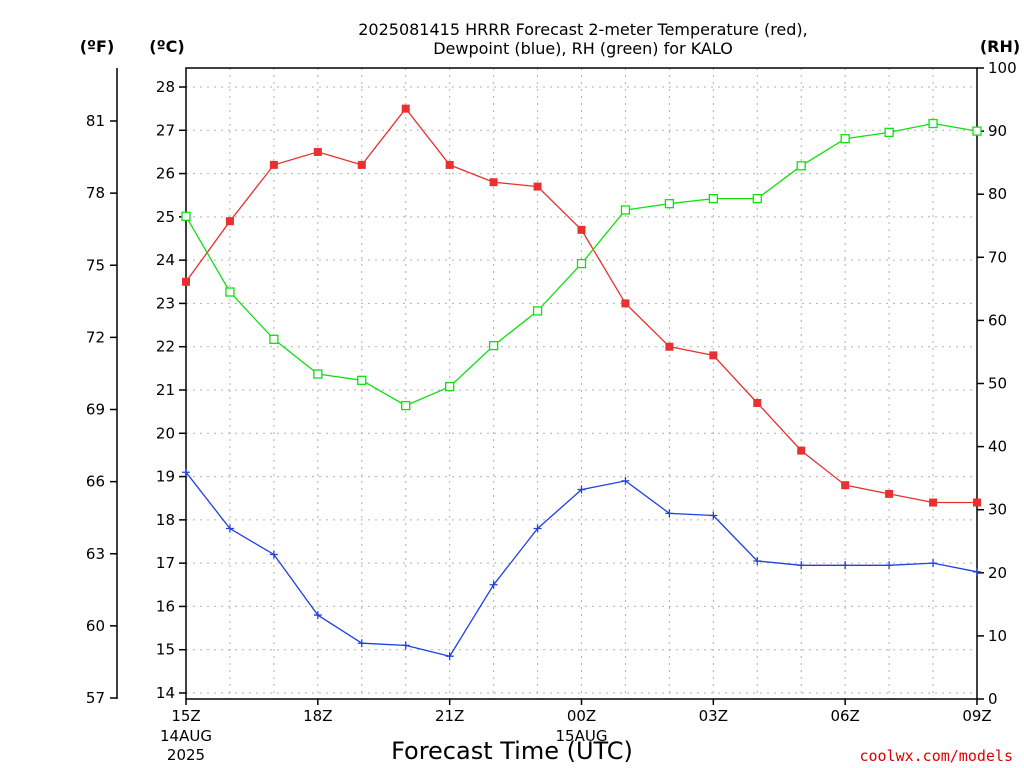 The height and width of the screenshot is (768, 1024). Describe the element at coordinates (165, 563) in the screenshot. I see `celsius-tick-label: 17` at that location.